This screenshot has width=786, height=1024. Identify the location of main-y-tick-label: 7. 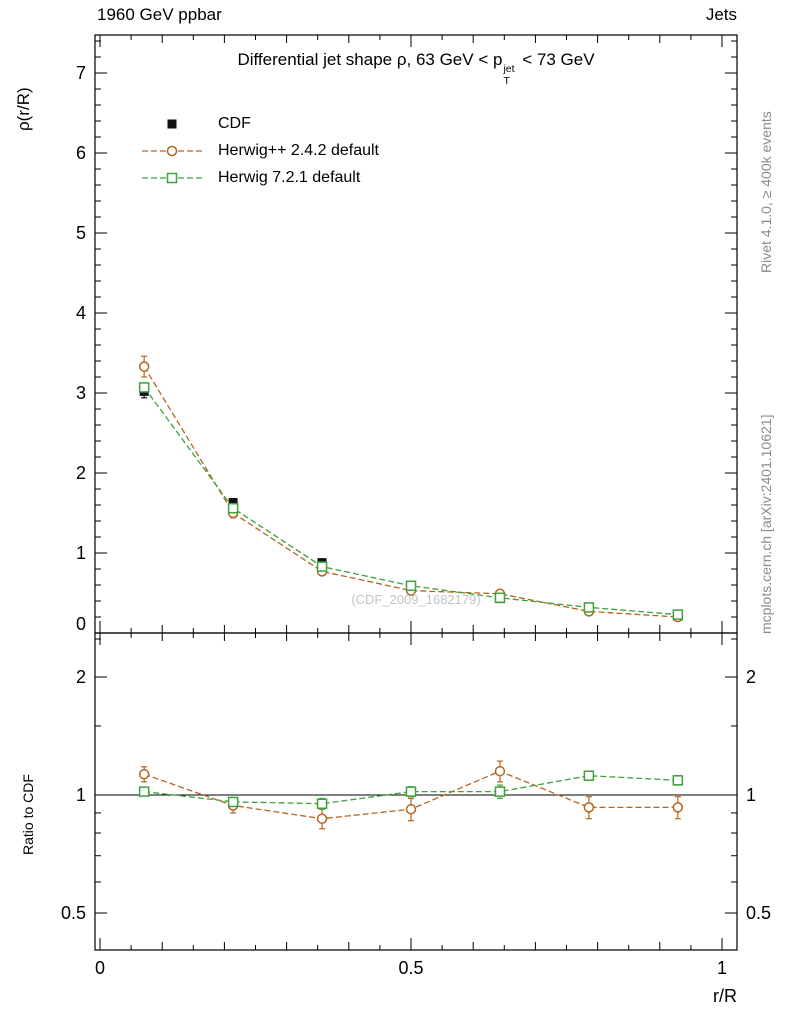
(81, 73).